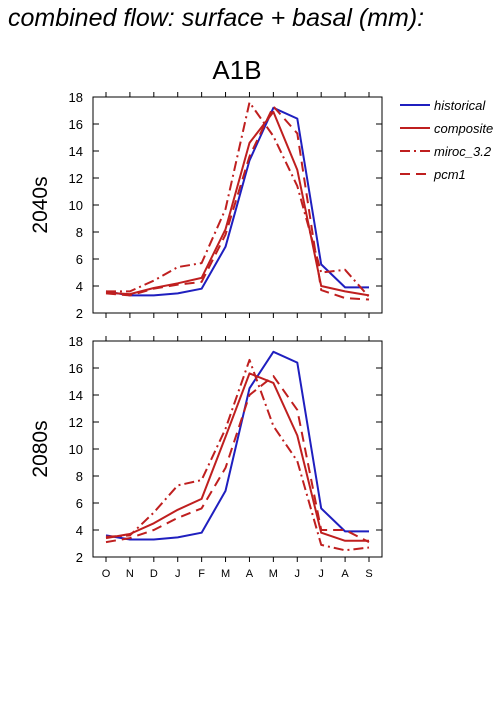  What do you see at coordinates (216, 18) in the screenshot?
I see `page-title: combined flow: surface + basal (mm):` at bounding box center [216, 18].